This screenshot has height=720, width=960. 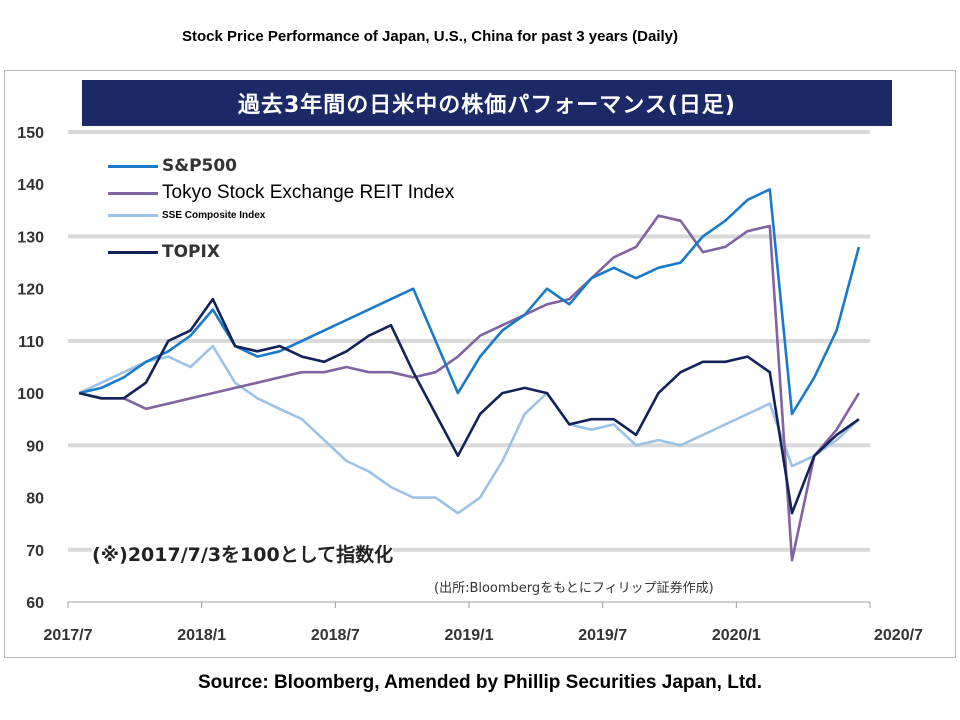 What do you see at coordinates (191, 252) in the screenshot?
I see `legend-label: TOPIX` at bounding box center [191, 252].